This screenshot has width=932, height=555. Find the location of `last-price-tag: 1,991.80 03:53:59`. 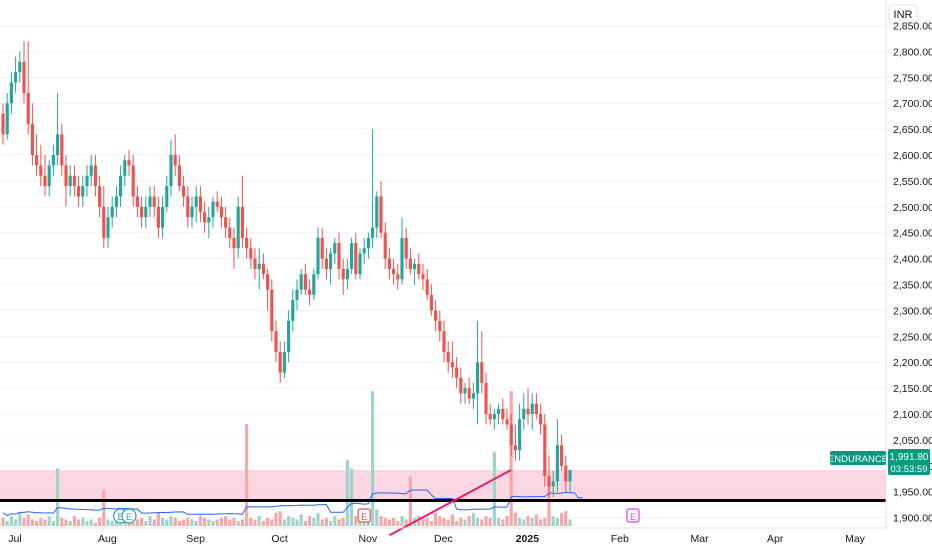

last-price-tag: 1,991.80 03:53:59 is located at coordinates (909, 462).